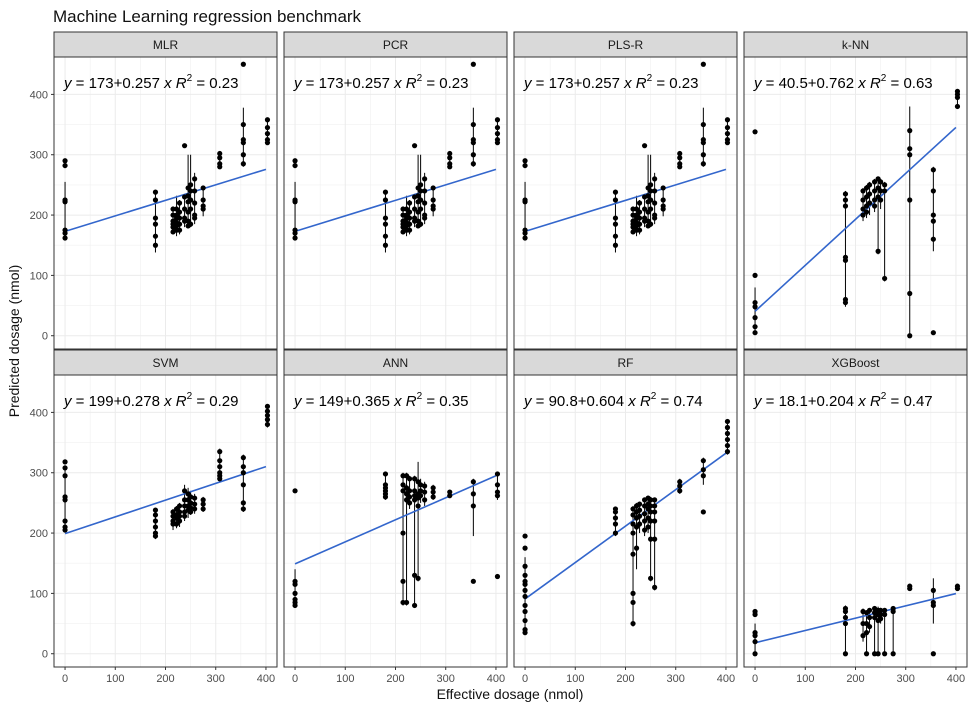 This screenshot has width=974, height=709. Describe the element at coordinates (610, 82) in the screenshot. I see `regression-equation: y = 173+0.257 x R2 = 0.23` at that location.